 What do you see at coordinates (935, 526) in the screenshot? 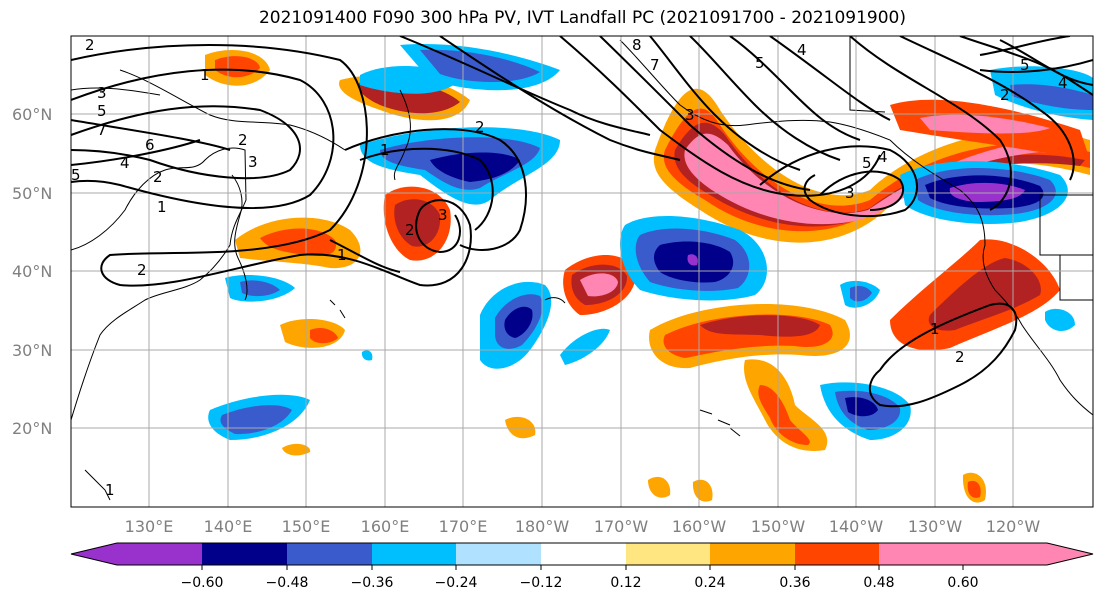
I see `svg-text: 130°W` at bounding box center [935, 526].